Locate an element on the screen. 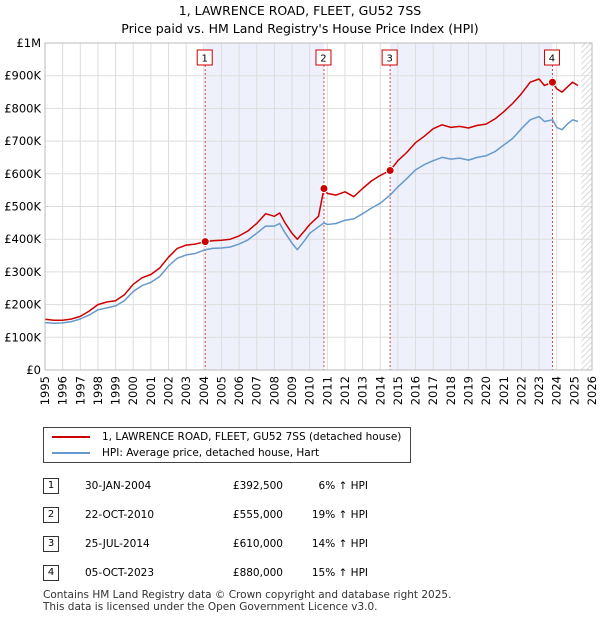 This screenshot has width=600, height=620. y-tick-label: £900K is located at coordinates (22, 76).